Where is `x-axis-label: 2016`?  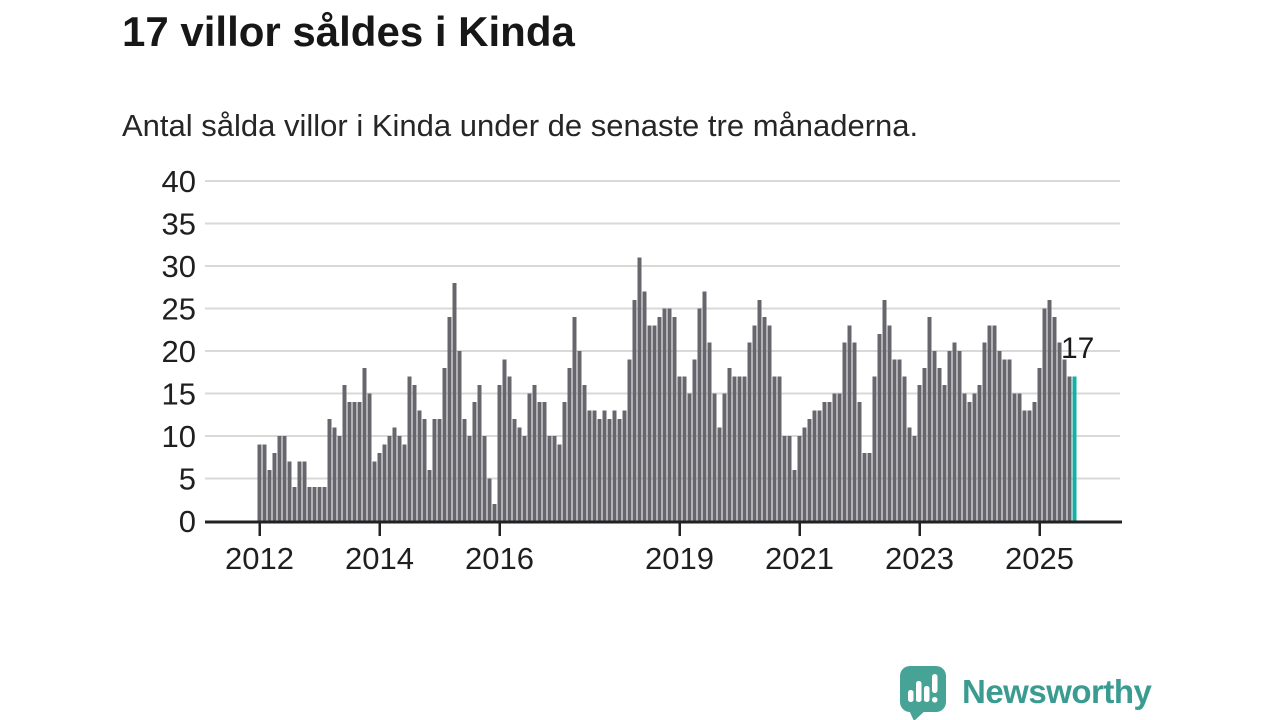 x-axis-label: 2016 is located at coordinates (499, 558).